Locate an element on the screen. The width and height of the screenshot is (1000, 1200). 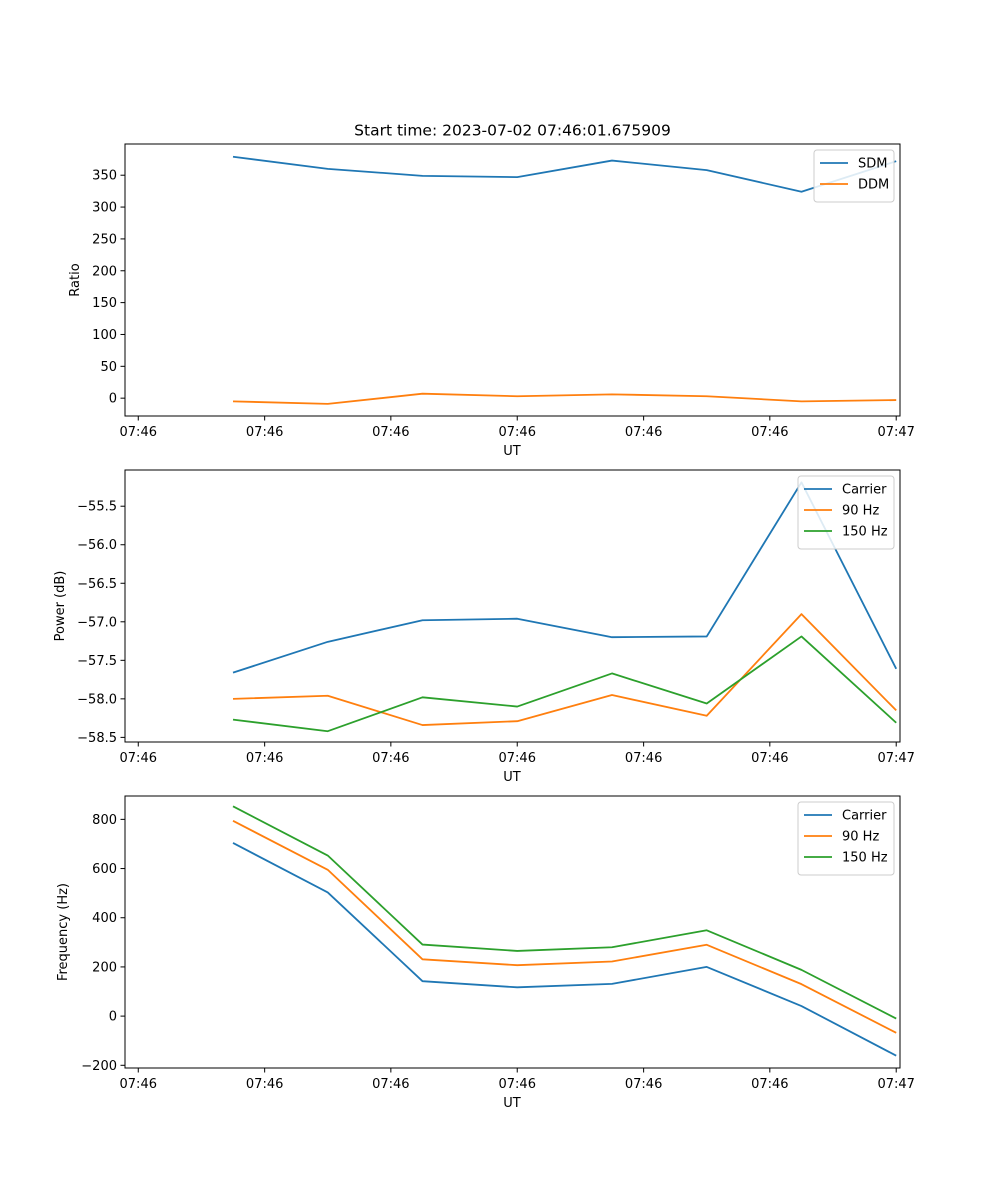
frequency-x-axis-label: UT is located at coordinates (512, 1103).